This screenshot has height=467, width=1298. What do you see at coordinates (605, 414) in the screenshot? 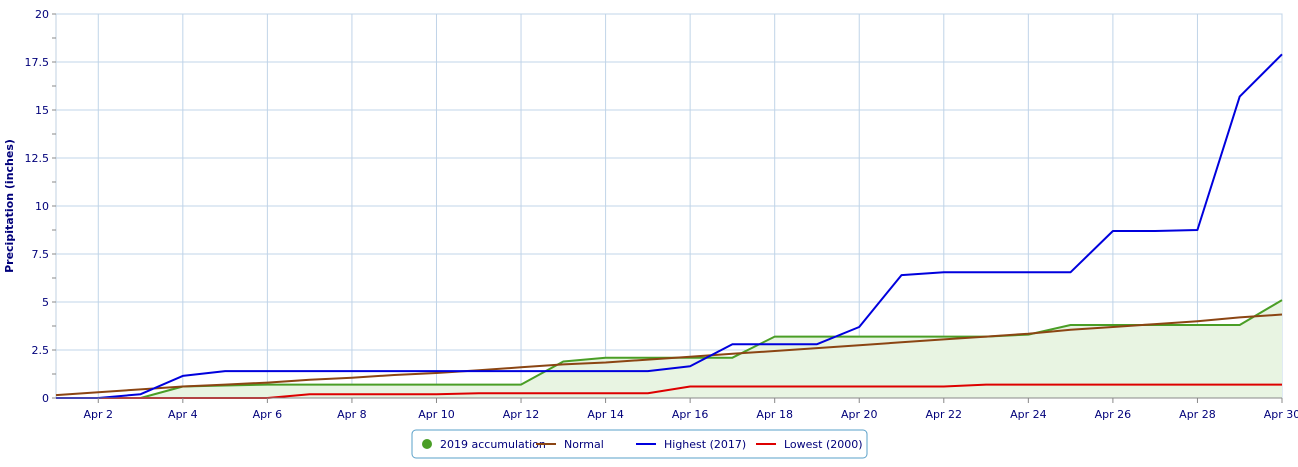
I see `x-tick-label: Apr 14` at bounding box center [605, 414].